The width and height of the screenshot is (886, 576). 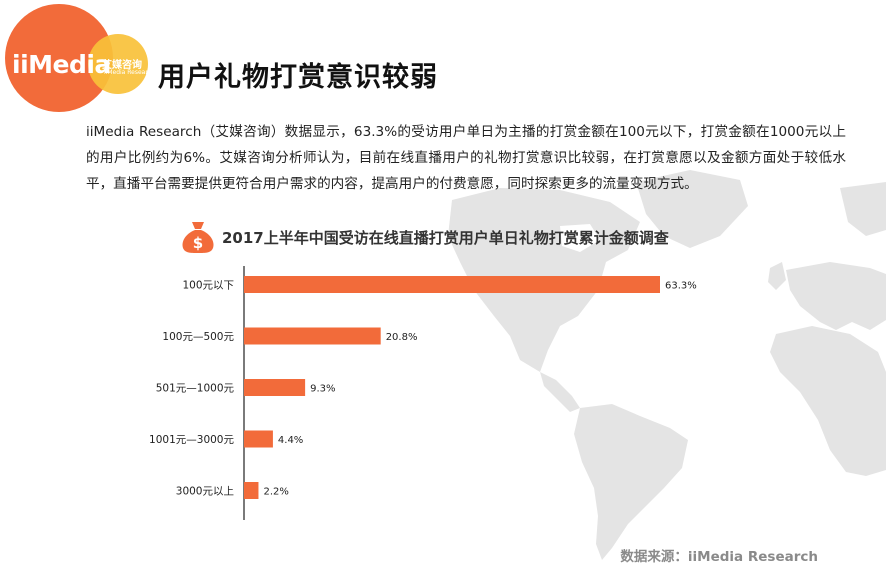 I want to click on page-title: 用户礼物打赏意识较弱, so click(x=298, y=77).